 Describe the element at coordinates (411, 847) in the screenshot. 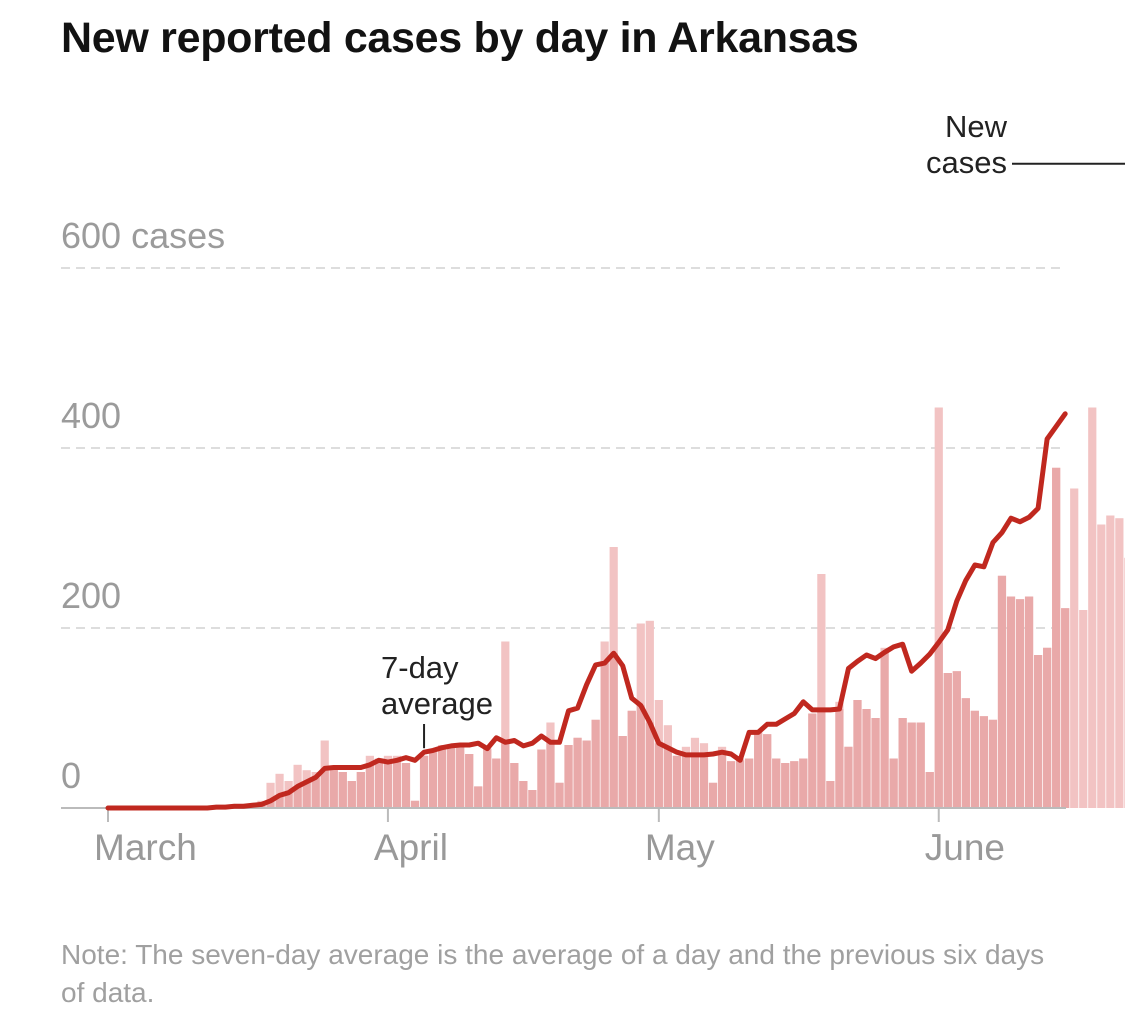

I see `x-tick-label: April` at that location.